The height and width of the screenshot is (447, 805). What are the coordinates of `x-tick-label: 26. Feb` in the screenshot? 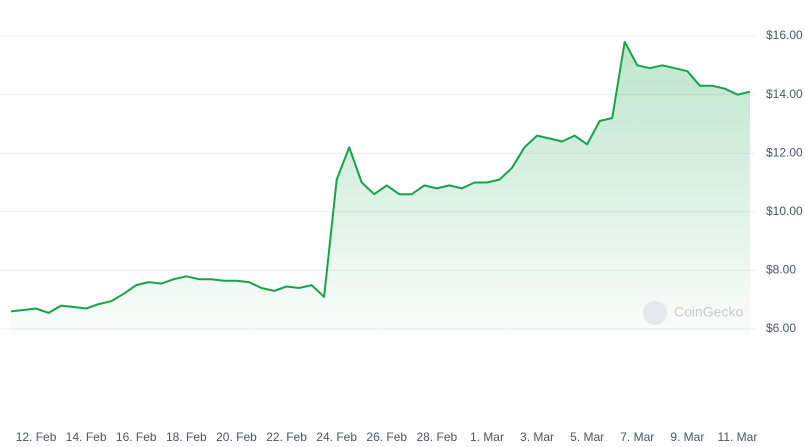 It's located at (386, 437).